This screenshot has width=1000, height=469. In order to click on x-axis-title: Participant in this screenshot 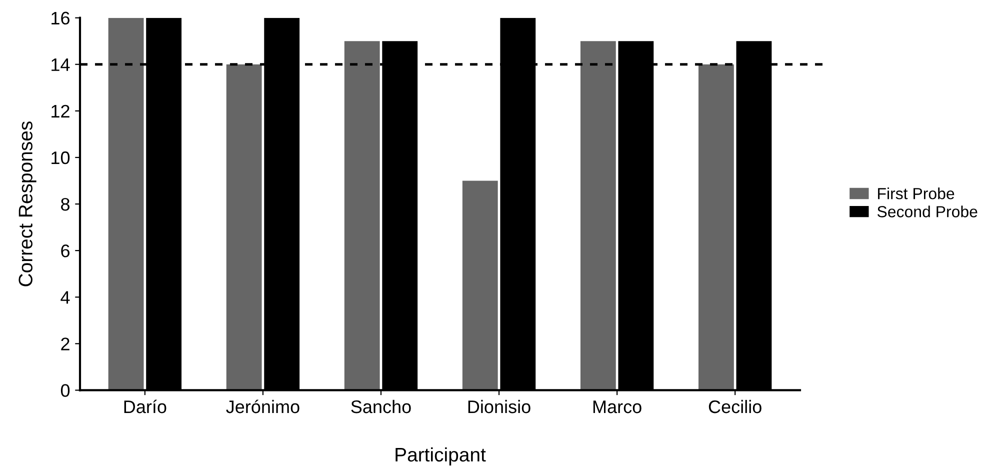, I will do `click(441, 456)`.